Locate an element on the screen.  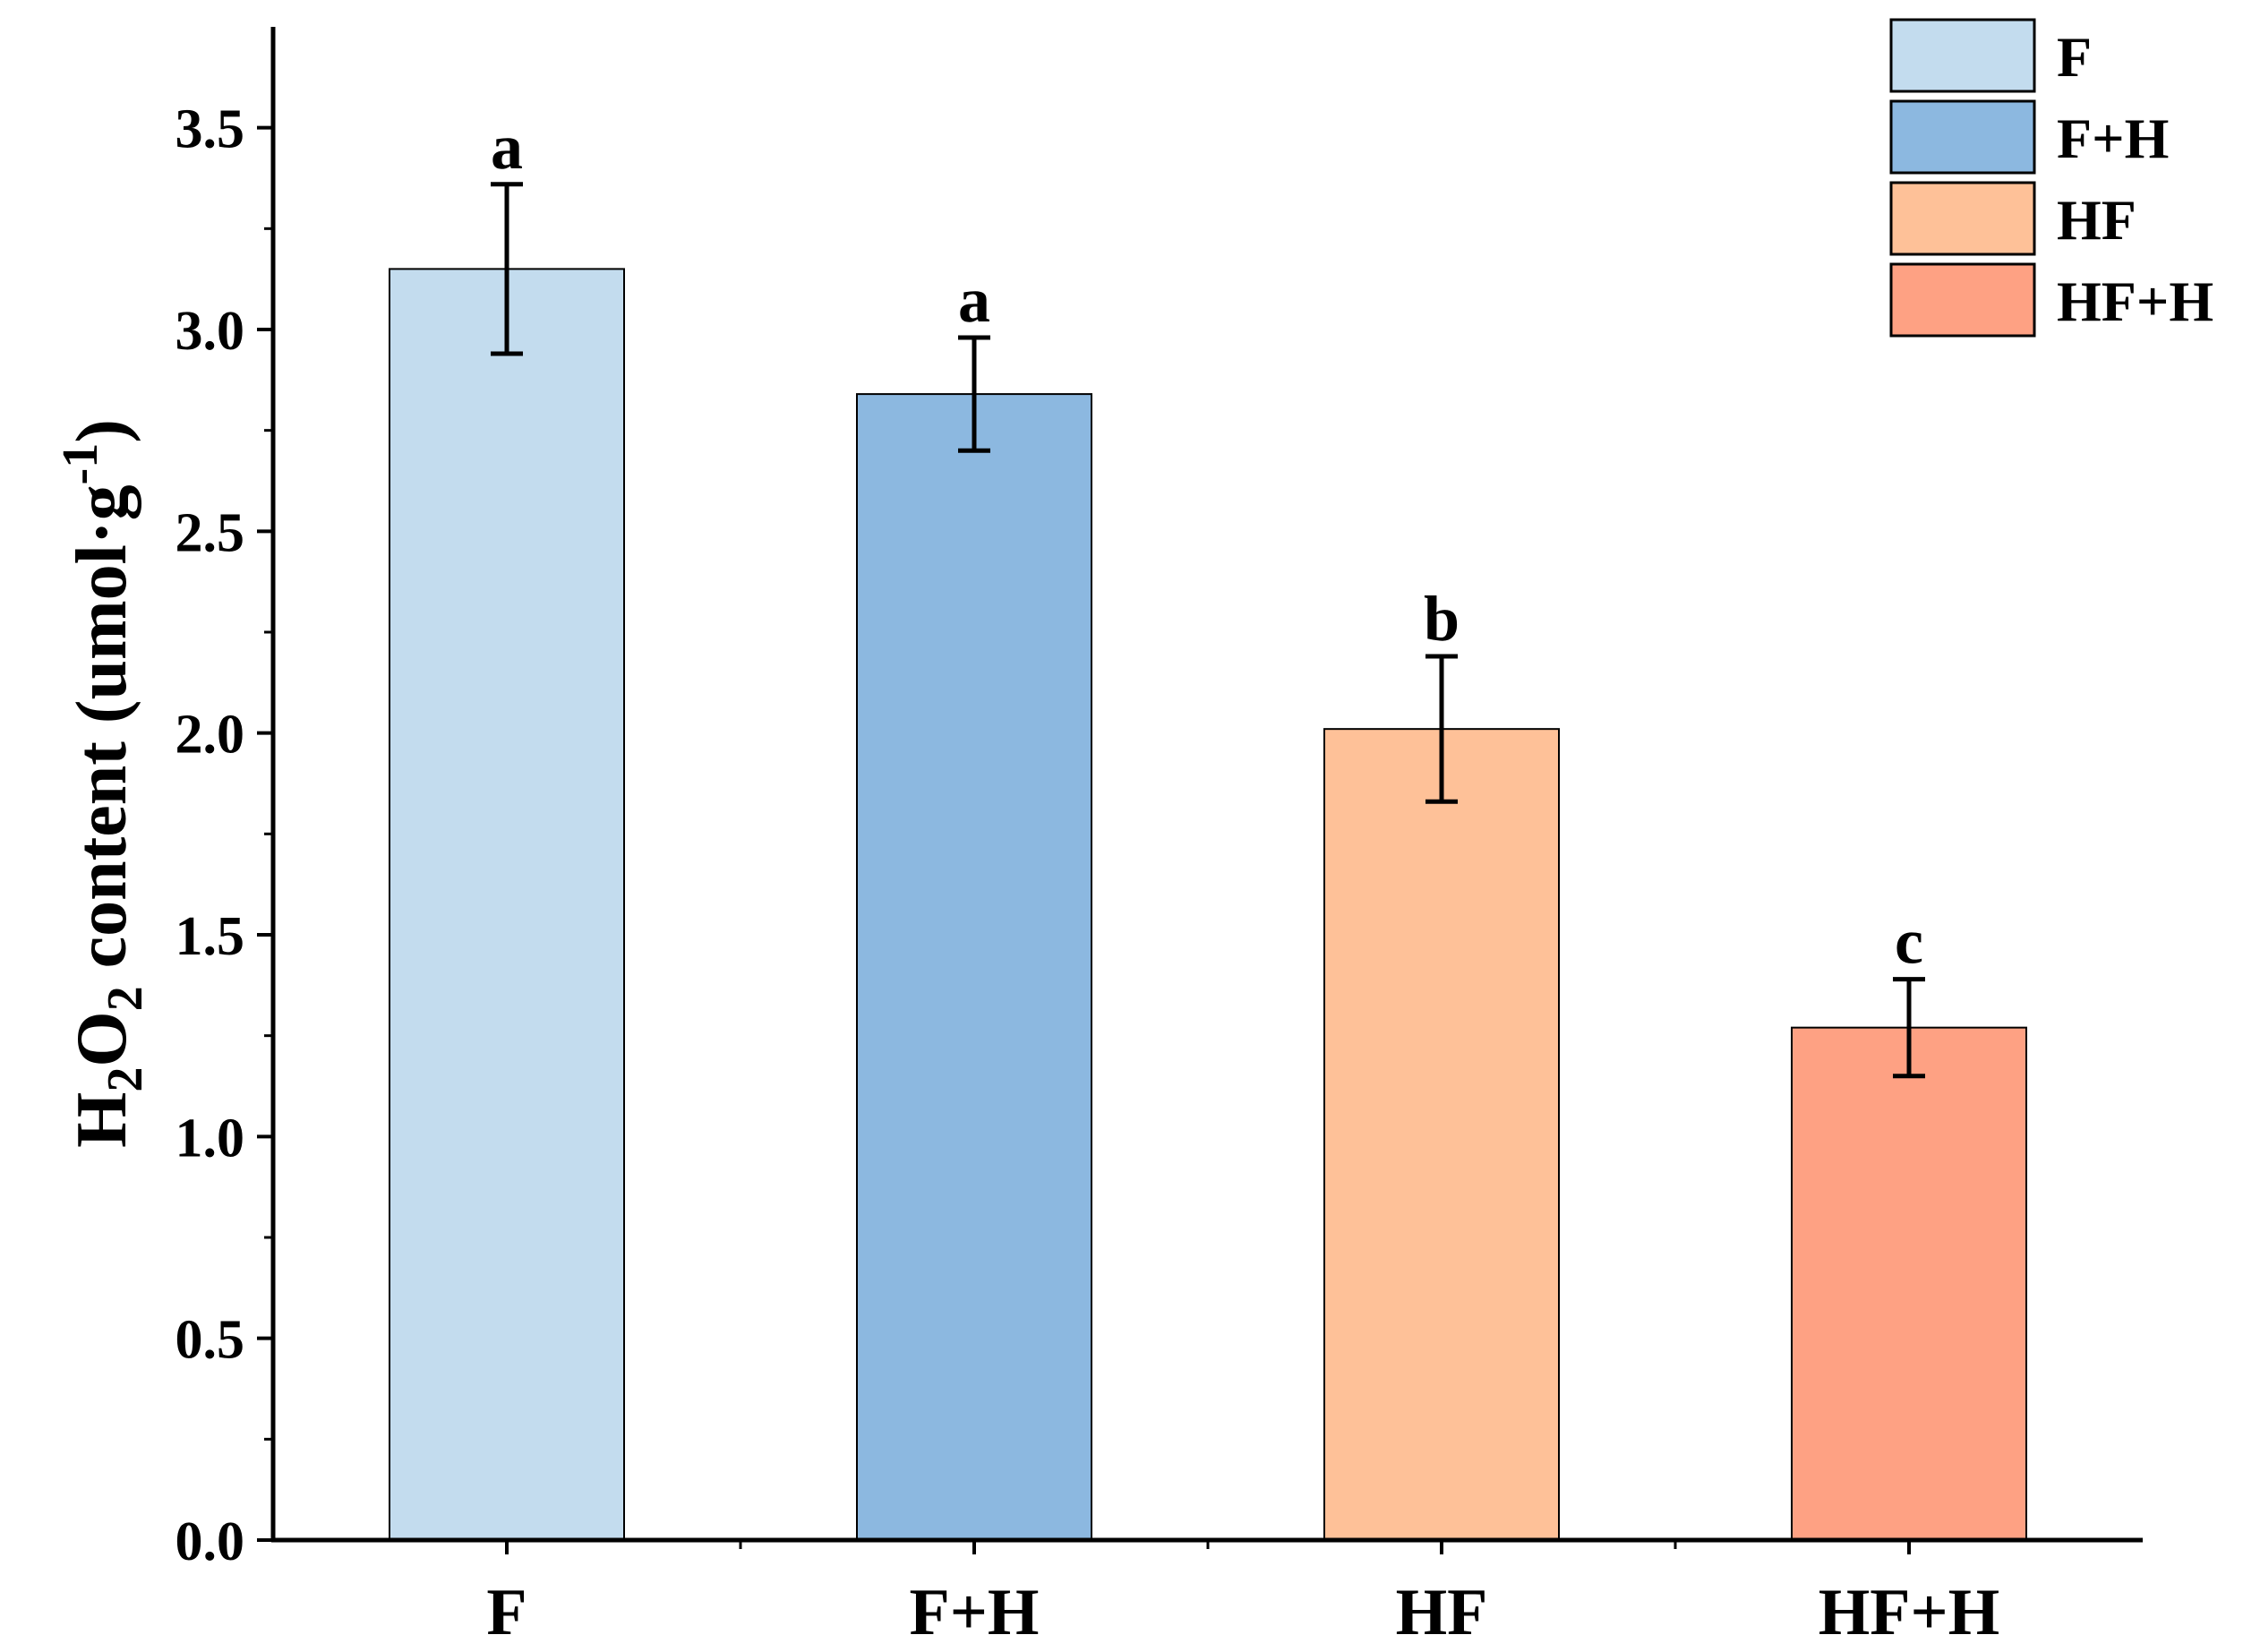
x-tick-label-2: F+H is located at coordinates (975, 1612).